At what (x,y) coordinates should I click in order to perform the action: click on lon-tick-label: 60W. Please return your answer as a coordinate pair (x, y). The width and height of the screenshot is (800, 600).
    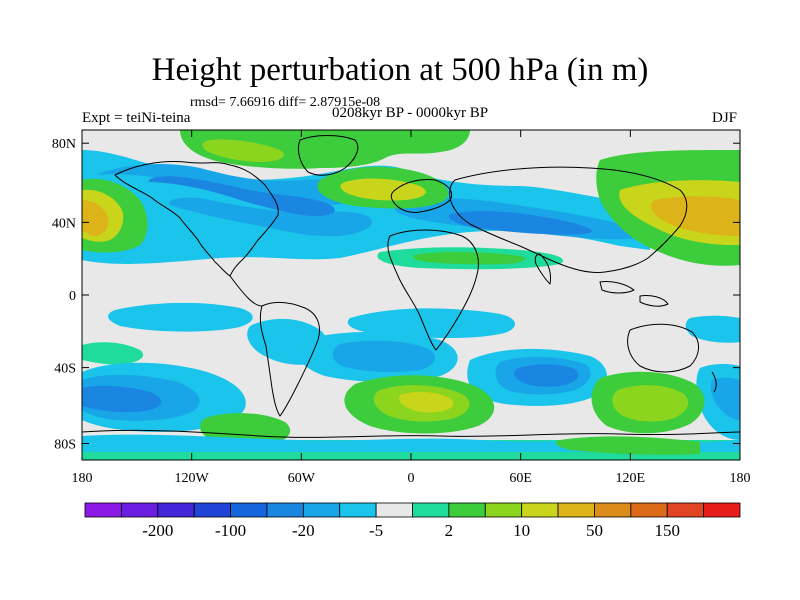
    Looking at the image, I should click on (302, 478).